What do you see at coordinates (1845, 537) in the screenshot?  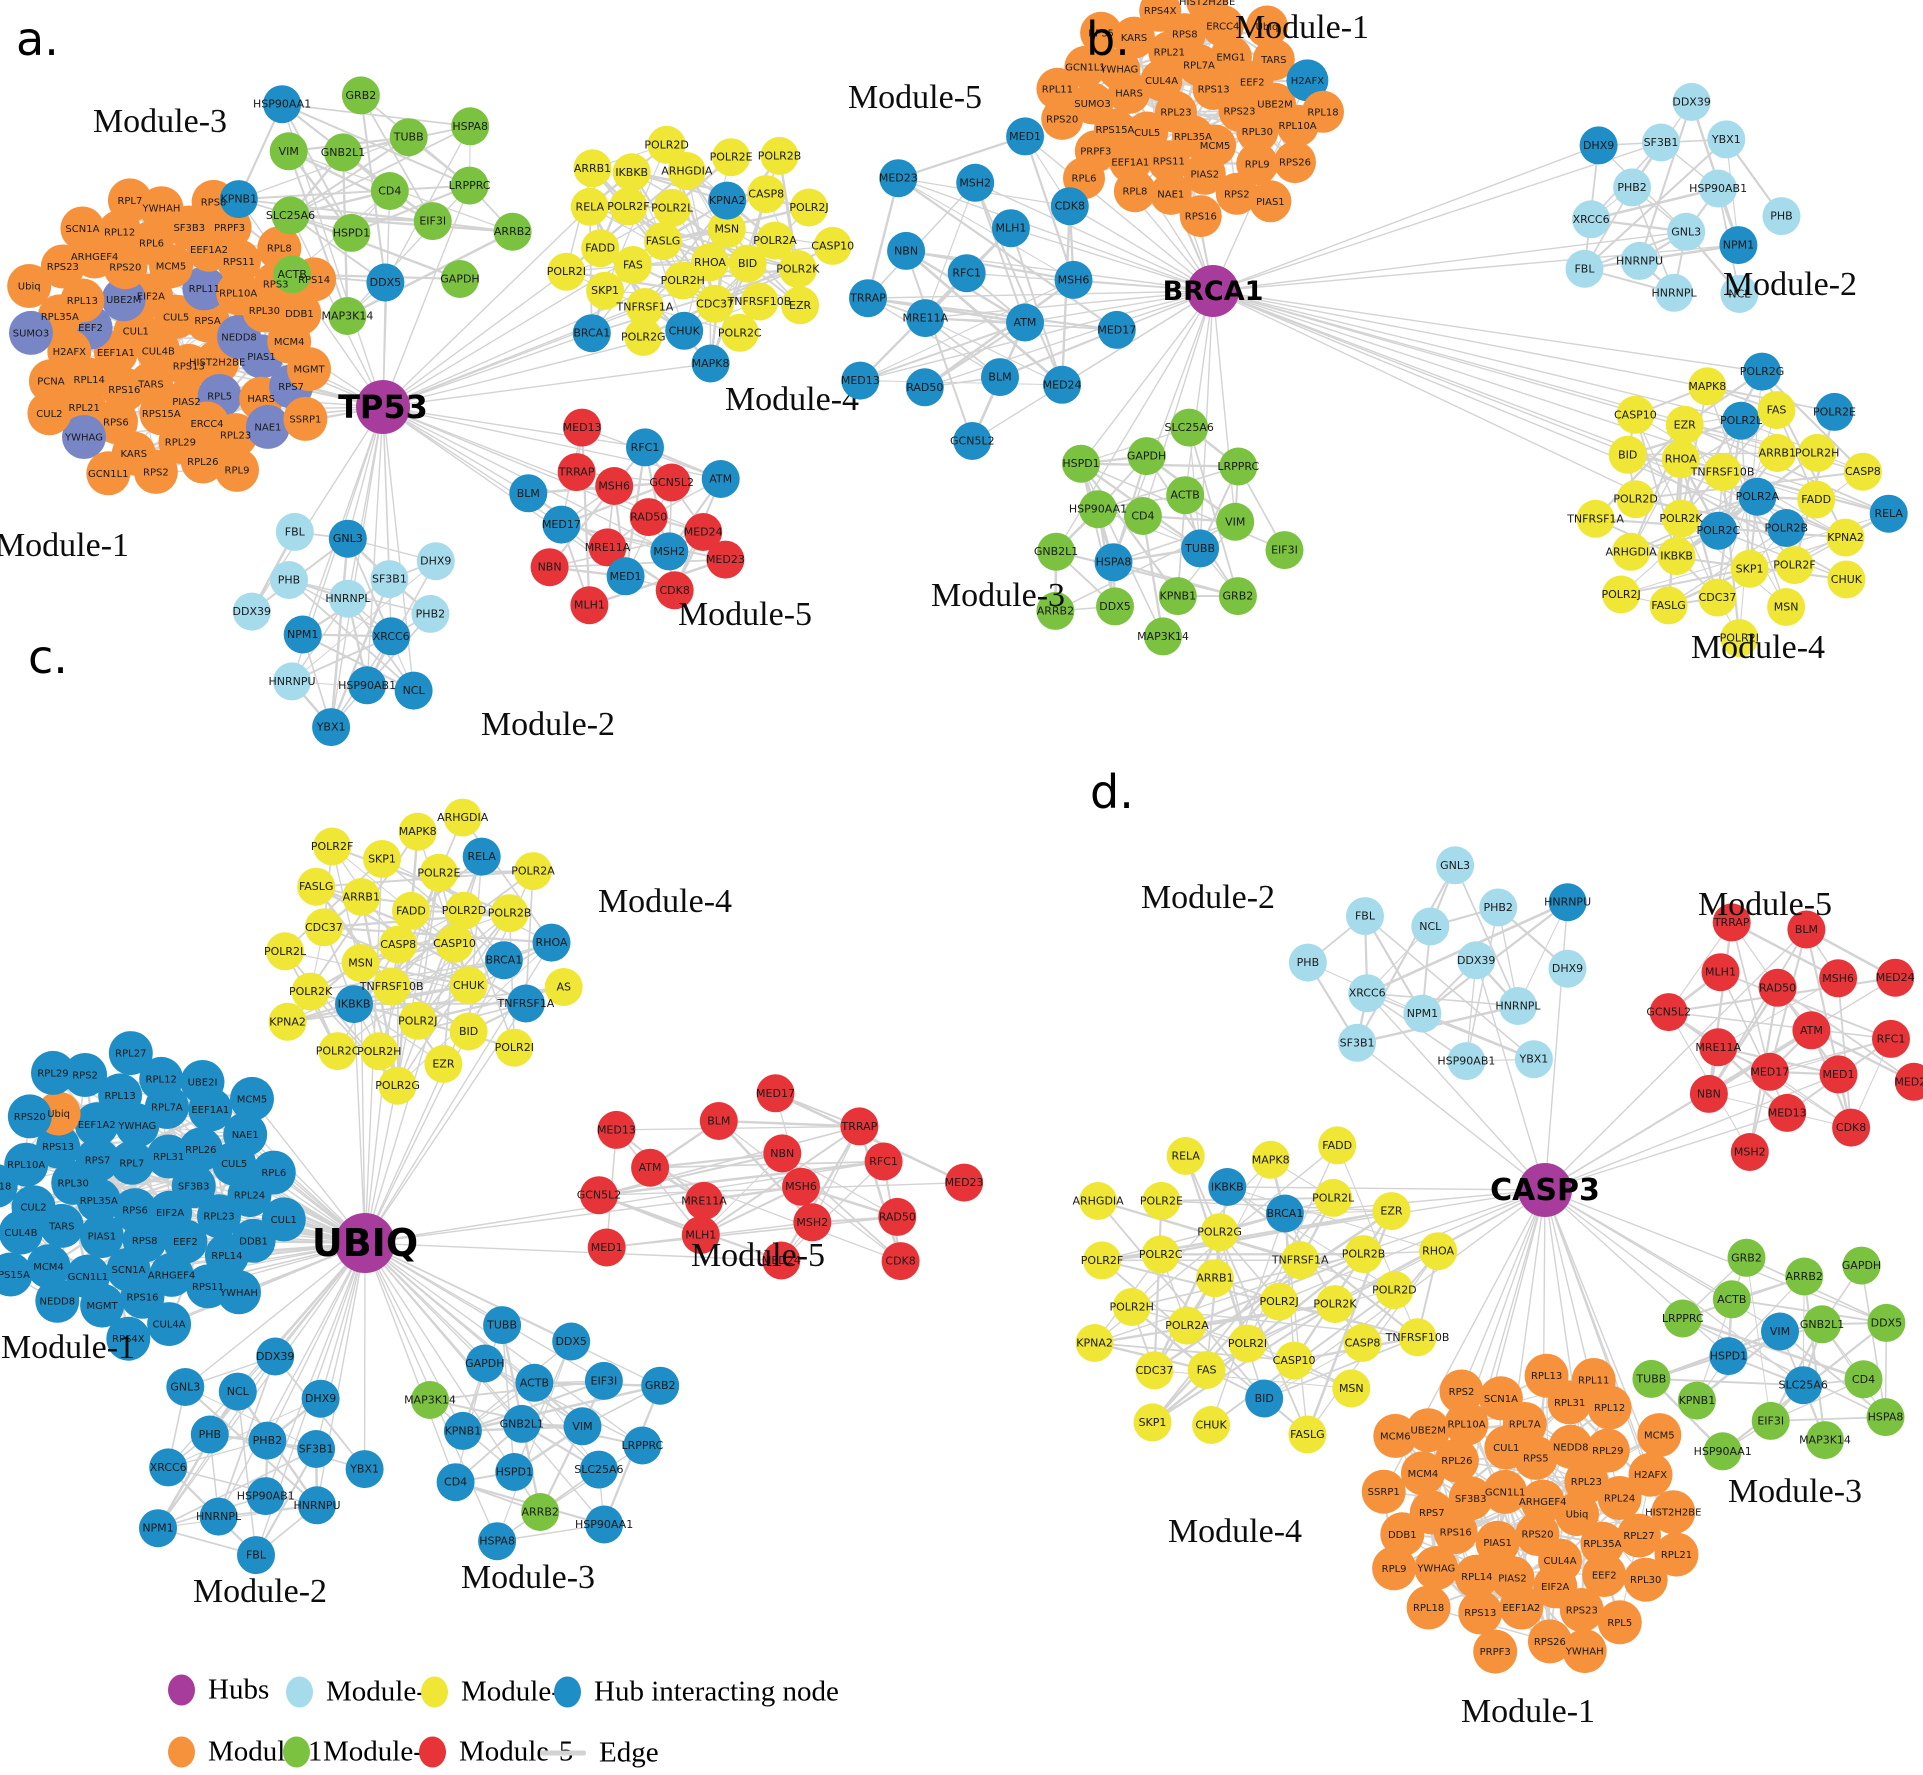 I see `node-label-KPNA2: KPNA2` at bounding box center [1845, 537].